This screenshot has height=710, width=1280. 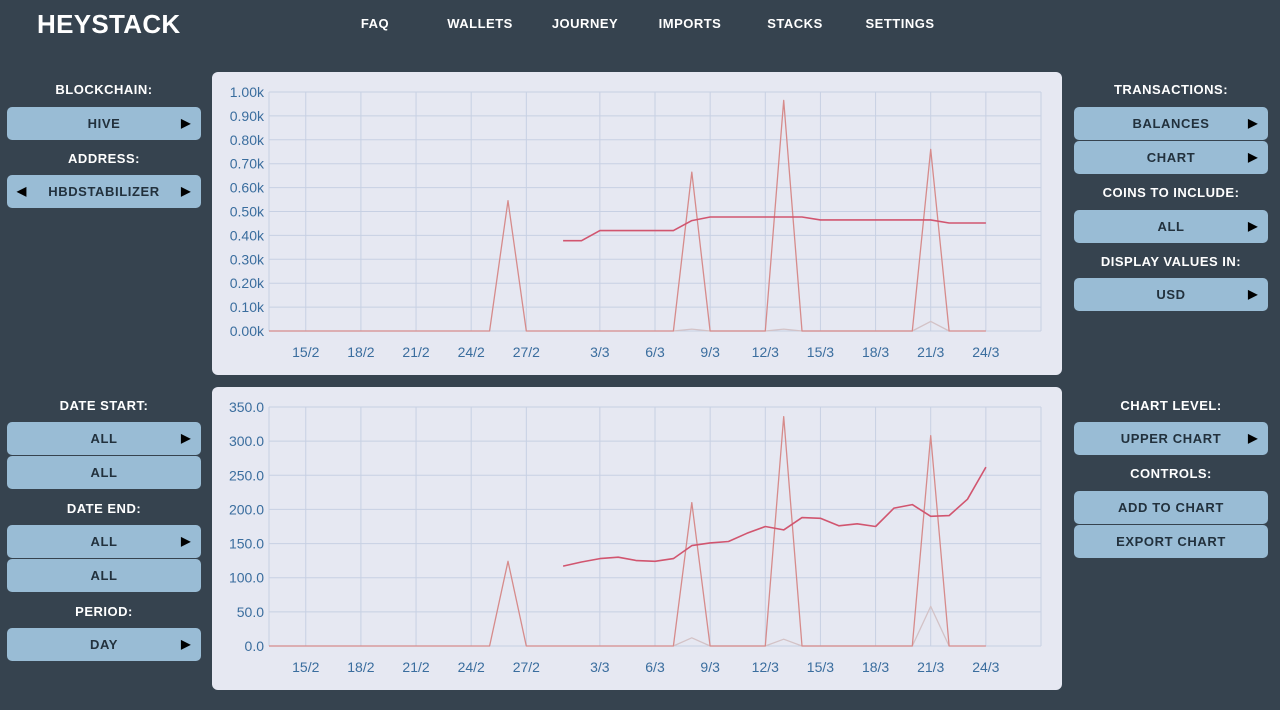 What do you see at coordinates (795, 23) in the screenshot?
I see `nav-stacks: STACKS` at bounding box center [795, 23].